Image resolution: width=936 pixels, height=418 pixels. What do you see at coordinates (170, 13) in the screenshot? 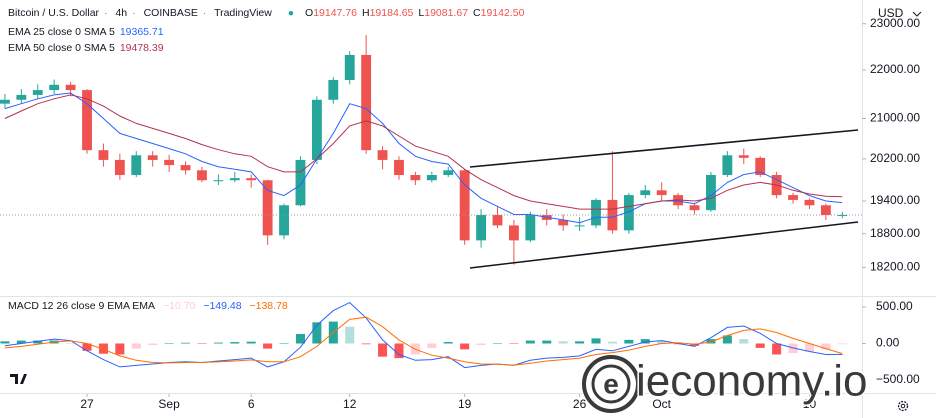
I see `exchange: COINBASE` at bounding box center [170, 13].